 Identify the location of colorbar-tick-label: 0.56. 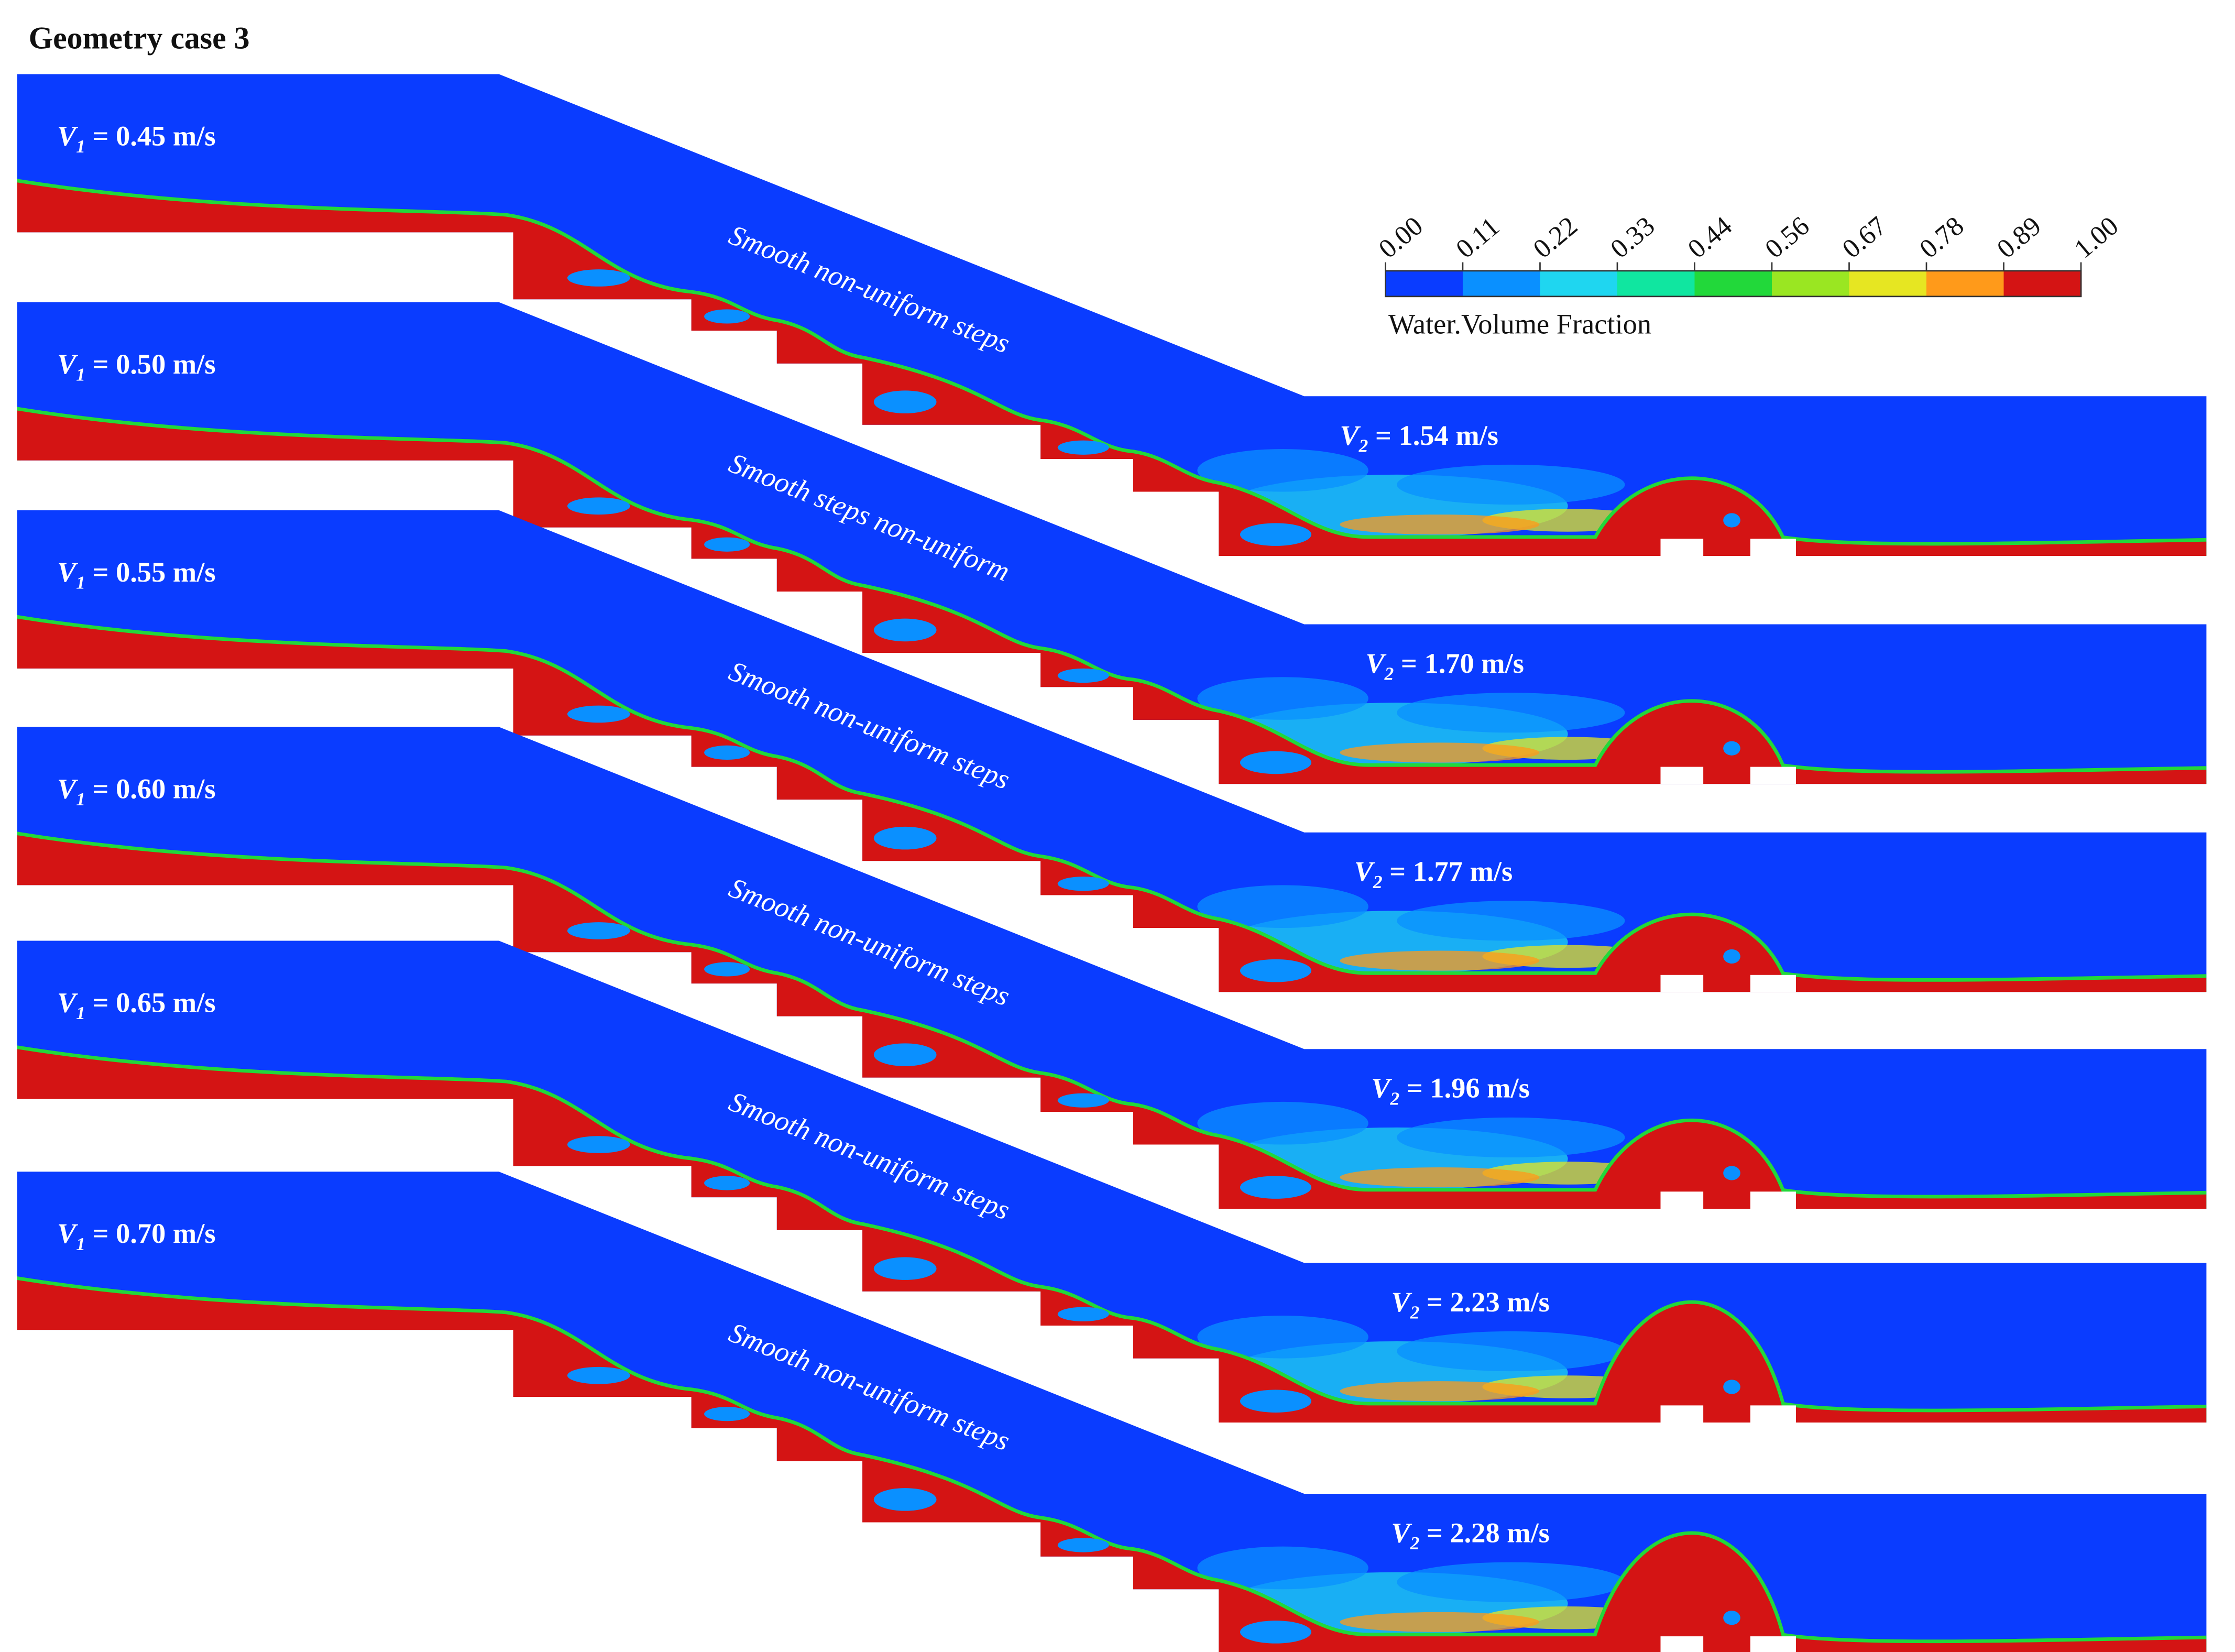
(1787, 238).